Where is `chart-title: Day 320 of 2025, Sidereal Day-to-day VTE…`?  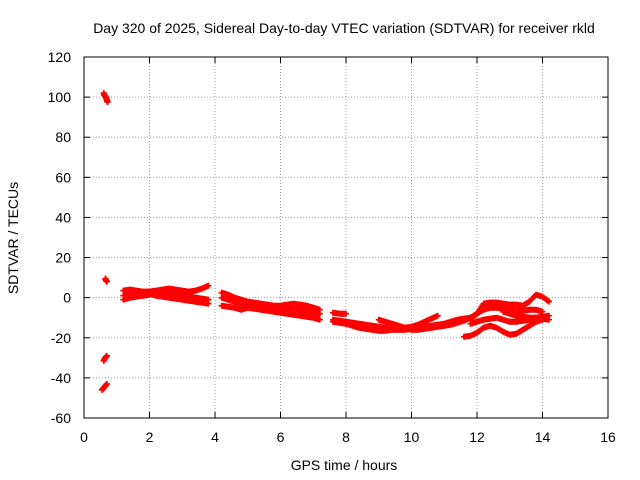
chart-title: Day 320 of 2025, Sidereal Day-to-day VTE… is located at coordinates (344, 28).